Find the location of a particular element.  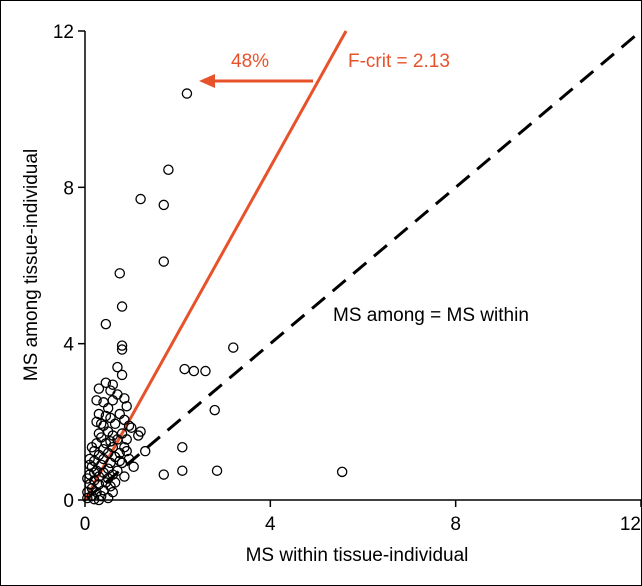

y-tick-label: 4 is located at coordinates (68, 345).